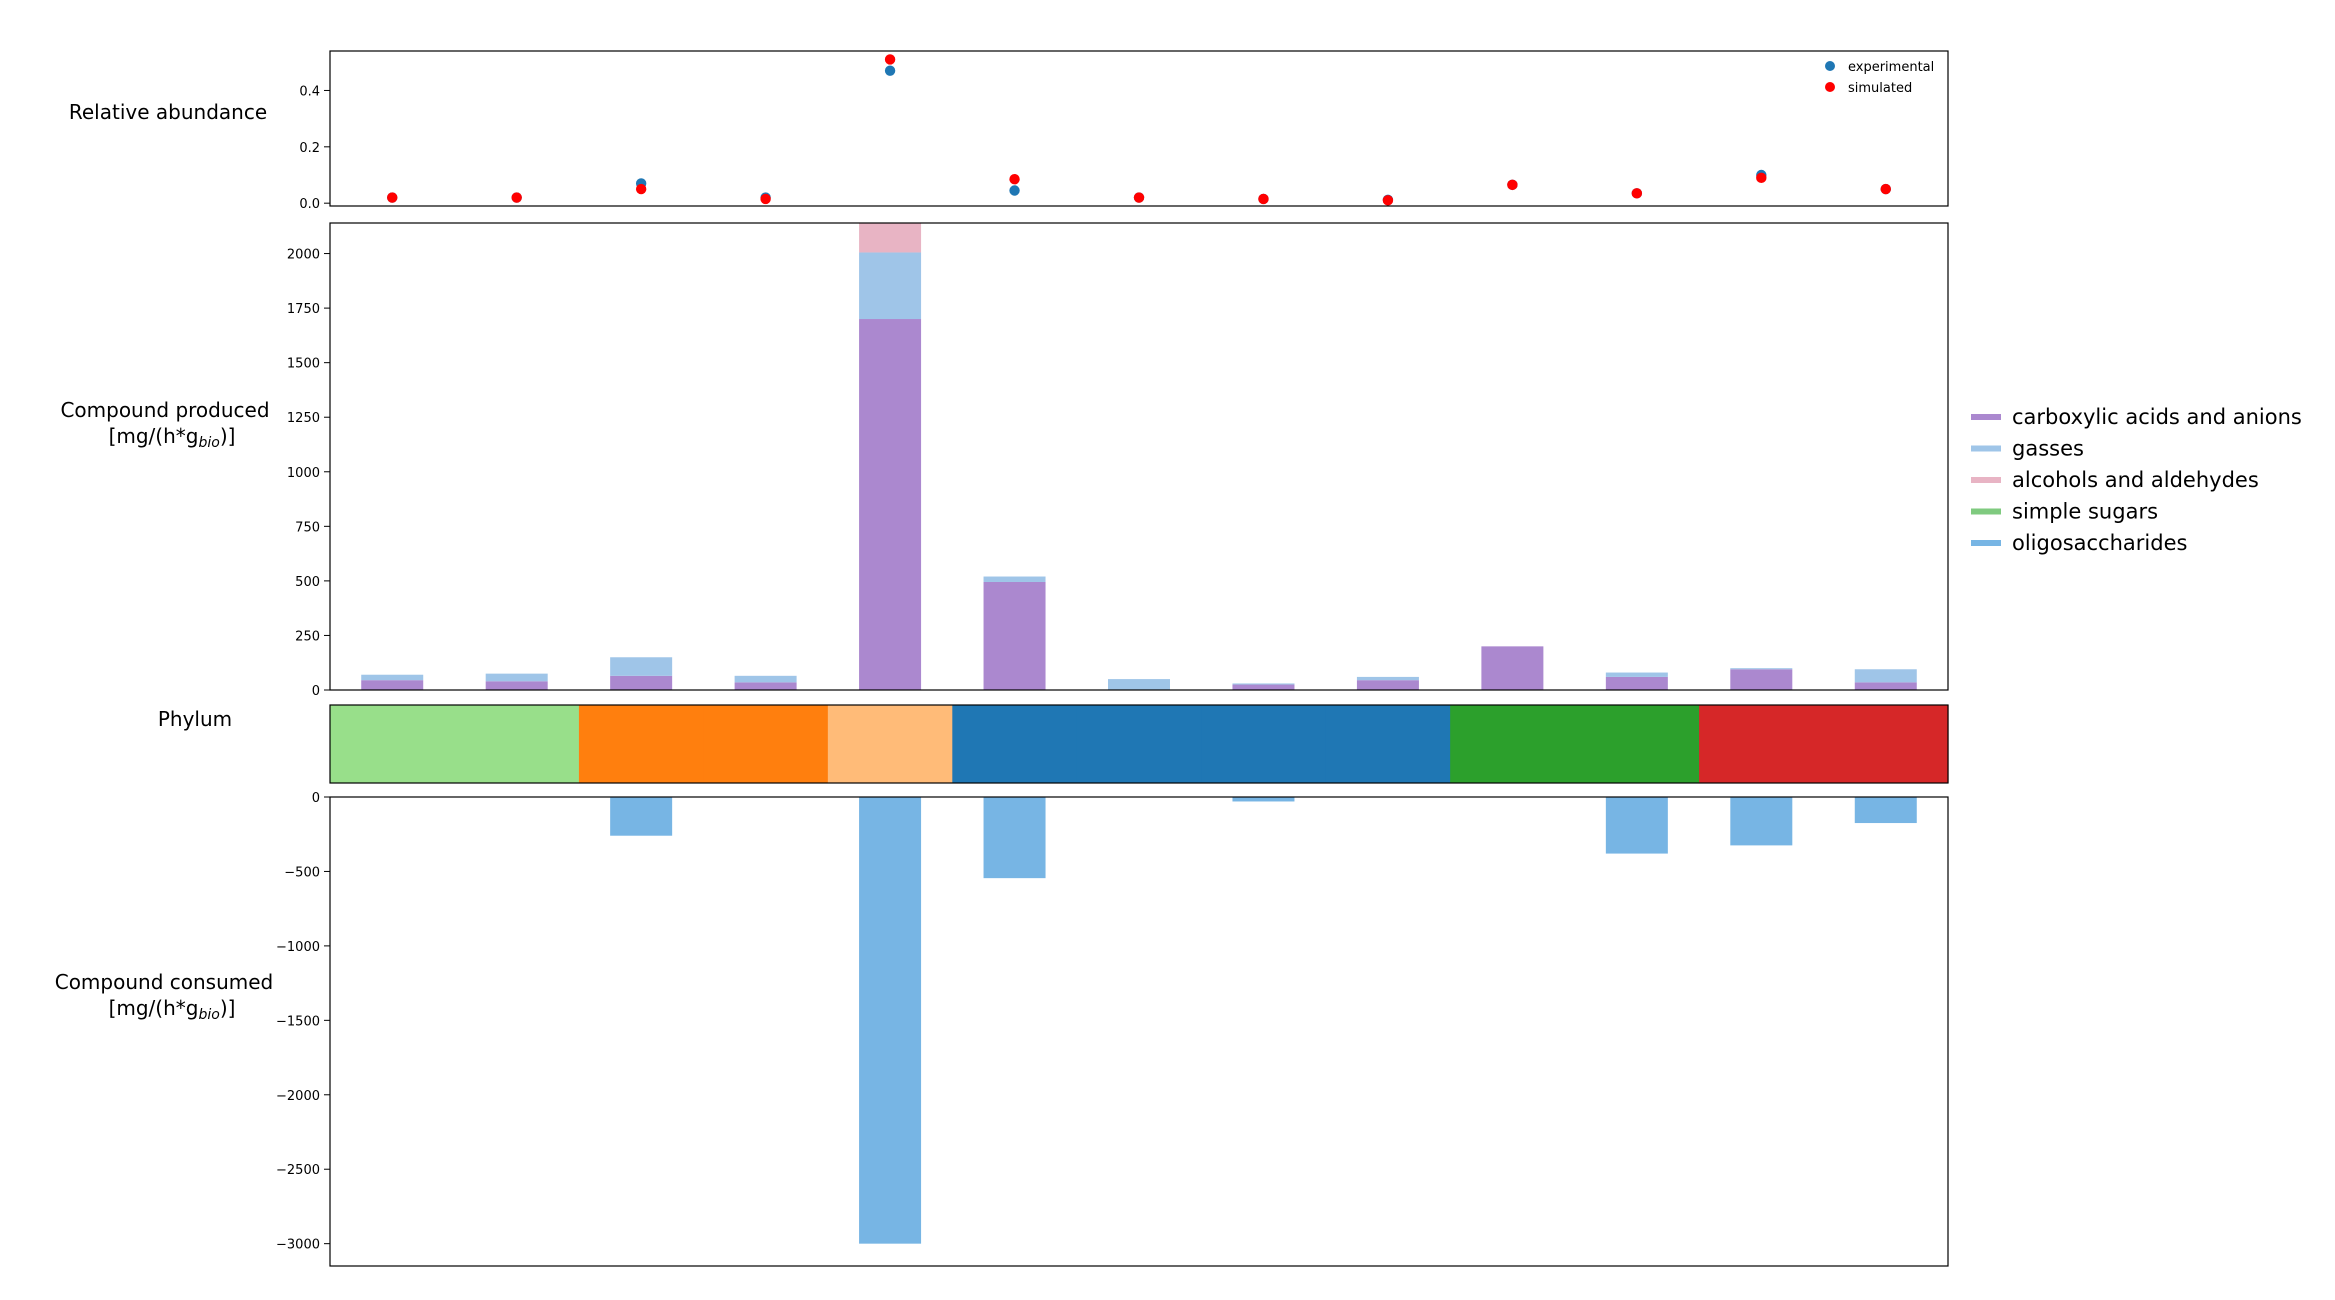  What do you see at coordinates (298, 1245) in the screenshot?
I see `consumed-y-tick-label: −3000` at bounding box center [298, 1245].